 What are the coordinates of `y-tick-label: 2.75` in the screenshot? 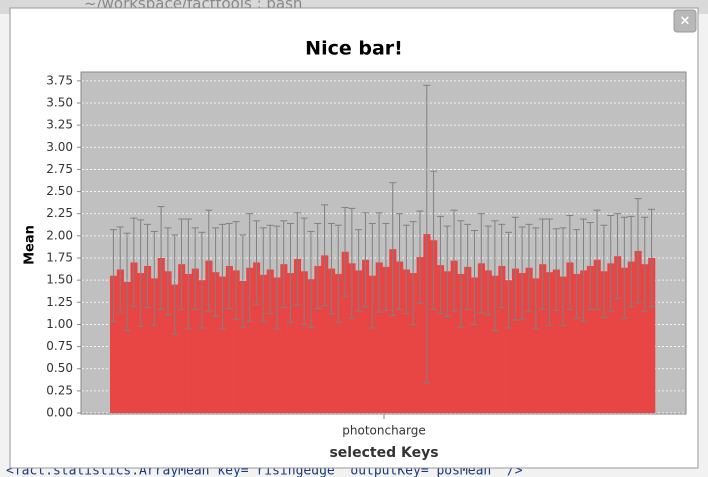 It's located at (59, 169).